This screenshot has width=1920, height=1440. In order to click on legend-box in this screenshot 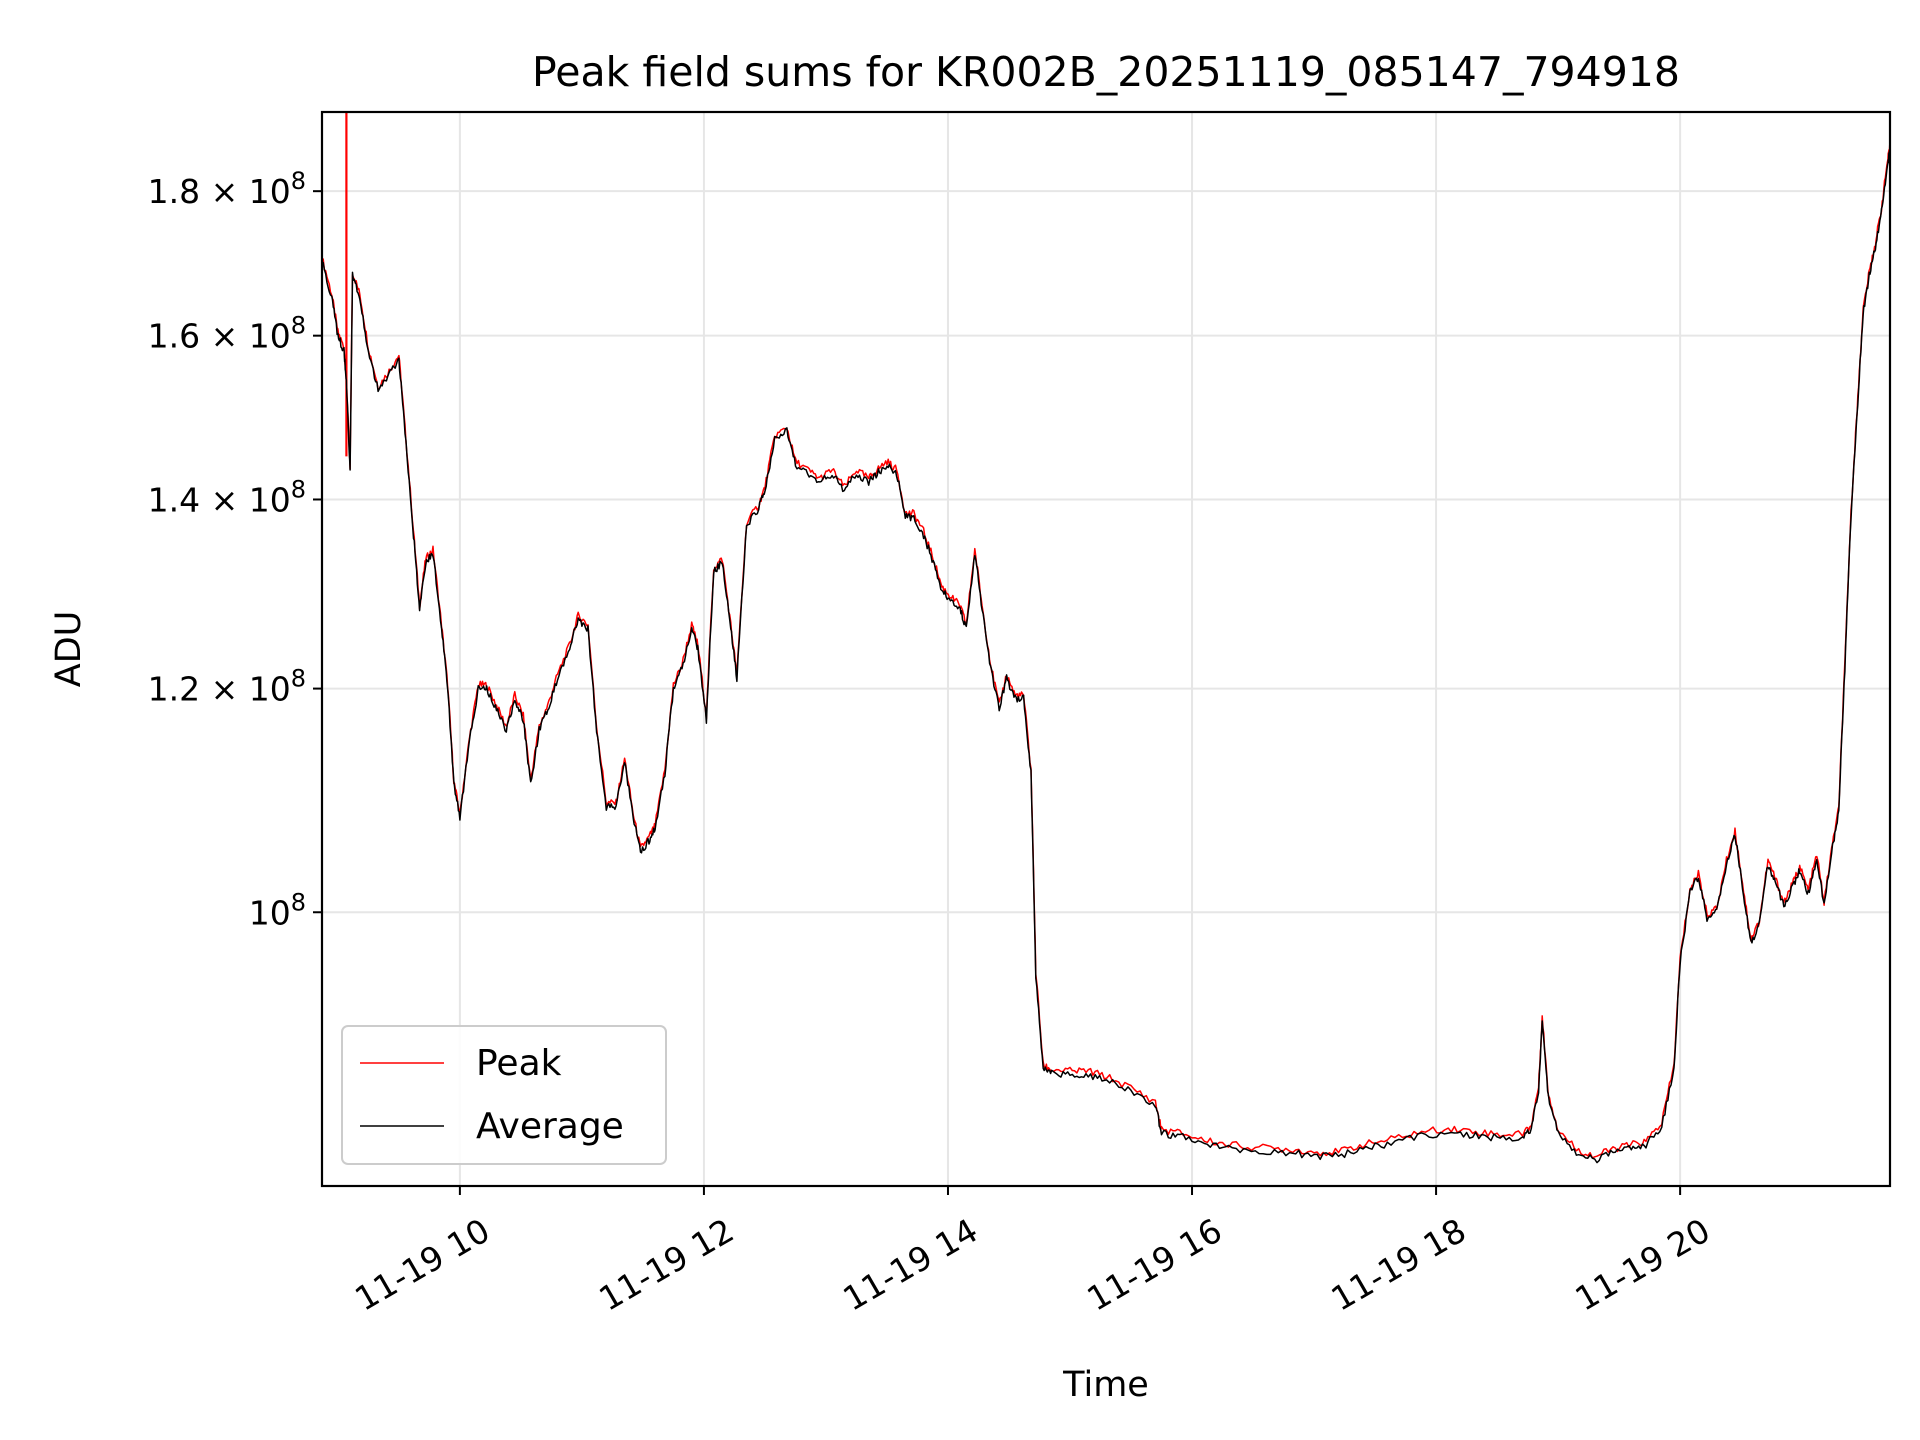, I will do `click(504, 1095)`.